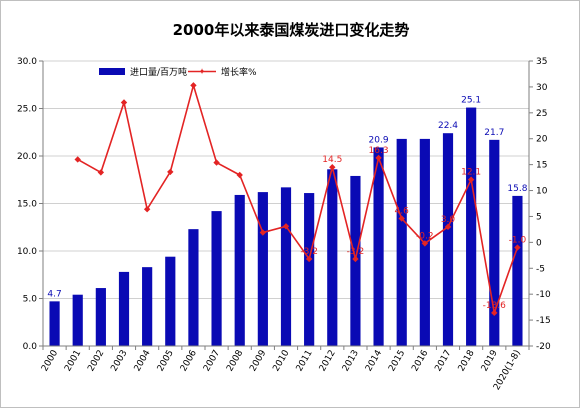  Describe the element at coordinates (425, 236) in the screenshot. I see `growth-value-label: -0.2` at that location.